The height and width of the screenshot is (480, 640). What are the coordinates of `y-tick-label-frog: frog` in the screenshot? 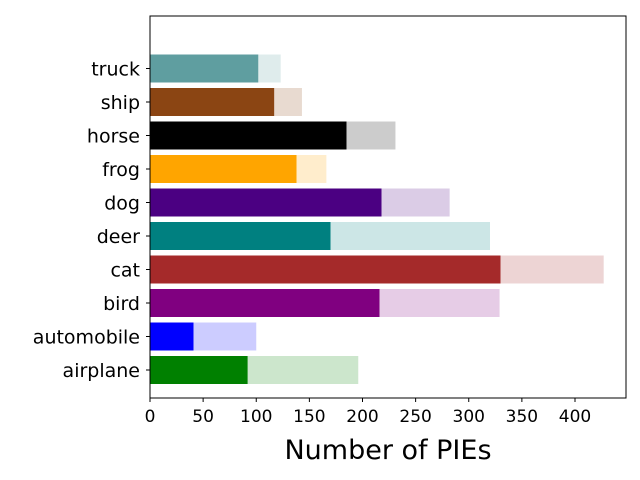 It's located at (121, 170).